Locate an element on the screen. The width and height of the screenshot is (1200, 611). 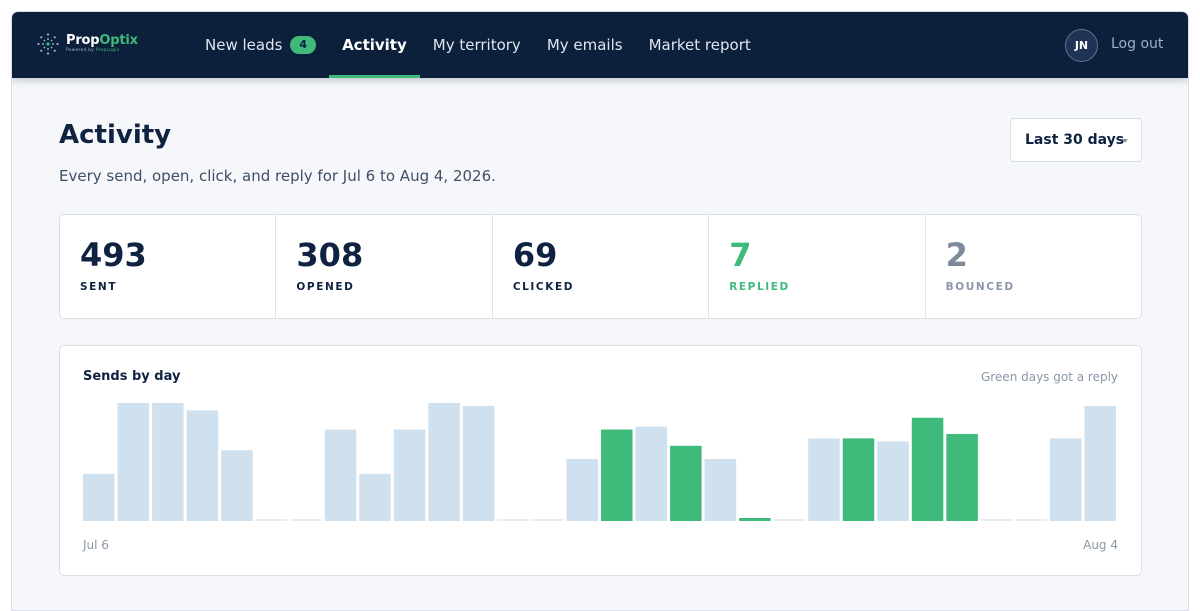
brand-logo: PropOptix Powered by PropLogix is located at coordinates (87, 44).